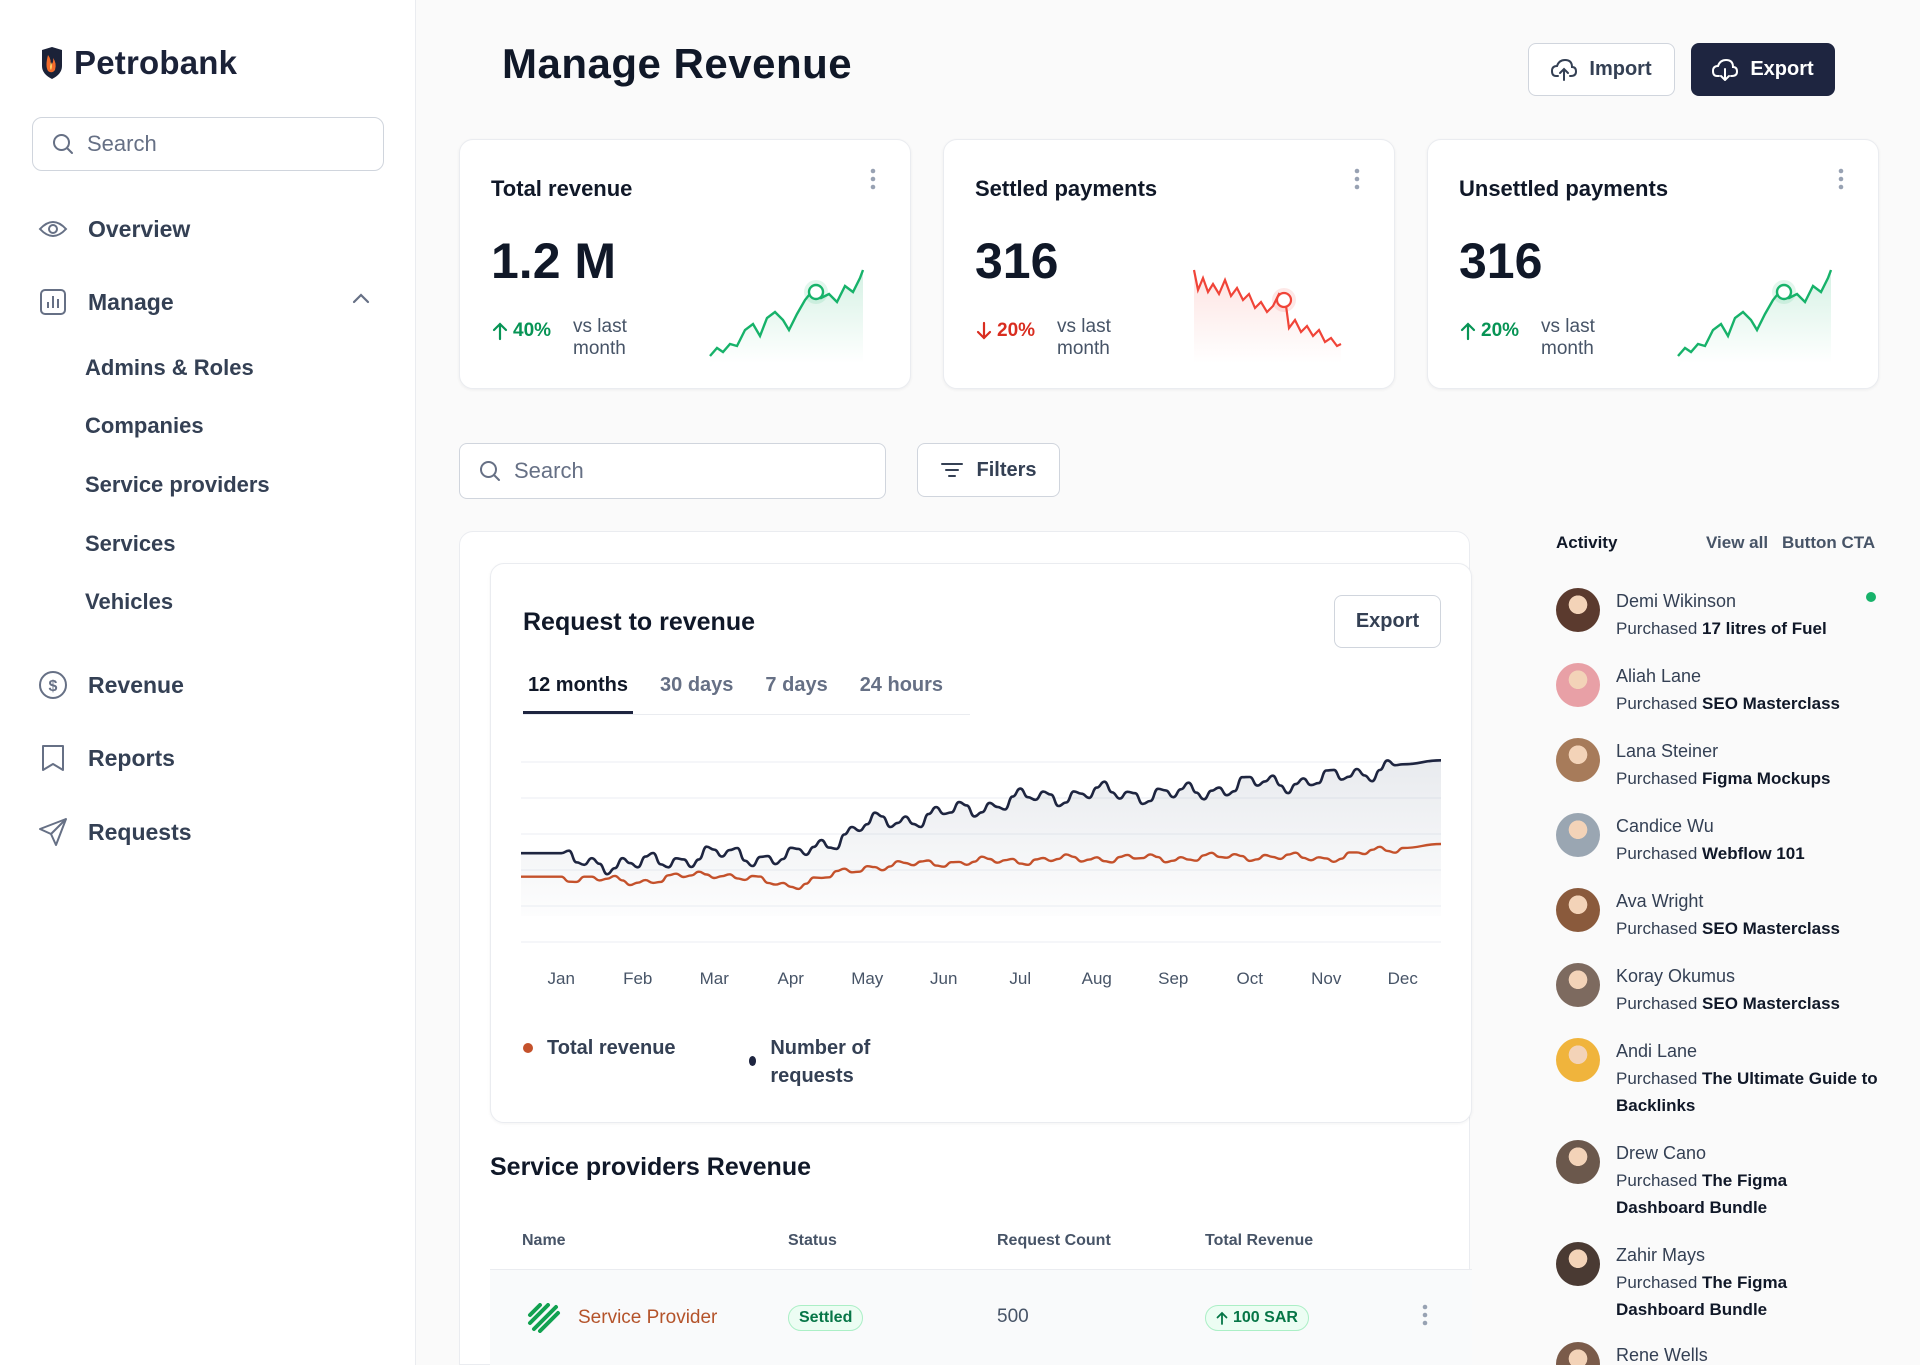 This screenshot has height=1365, width=1920. I want to click on activity-user-name: Koray Okumus, so click(1676, 976).